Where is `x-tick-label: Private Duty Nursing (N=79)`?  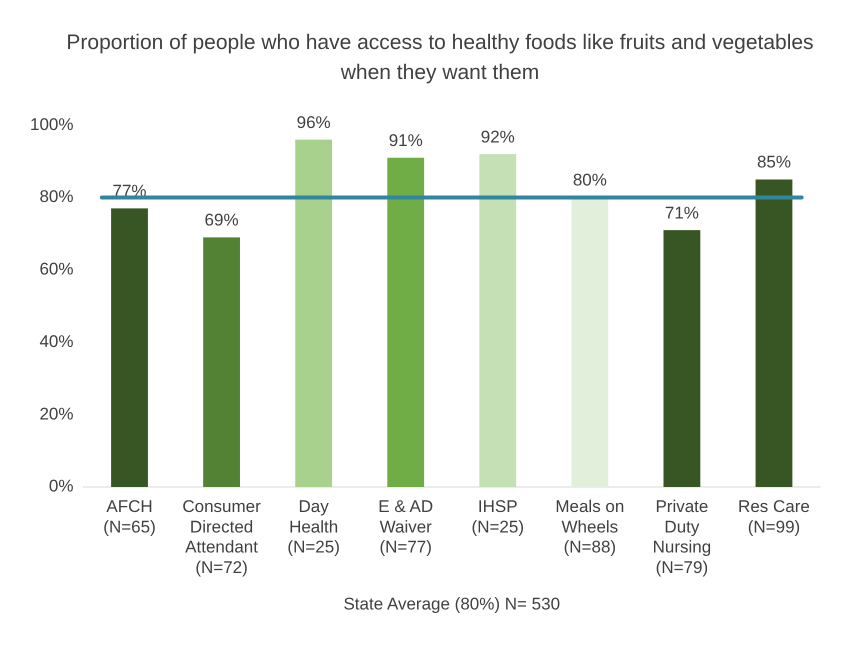 x-tick-label: Private Duty Nursing (N=79) is located at coordinates (682, 537).